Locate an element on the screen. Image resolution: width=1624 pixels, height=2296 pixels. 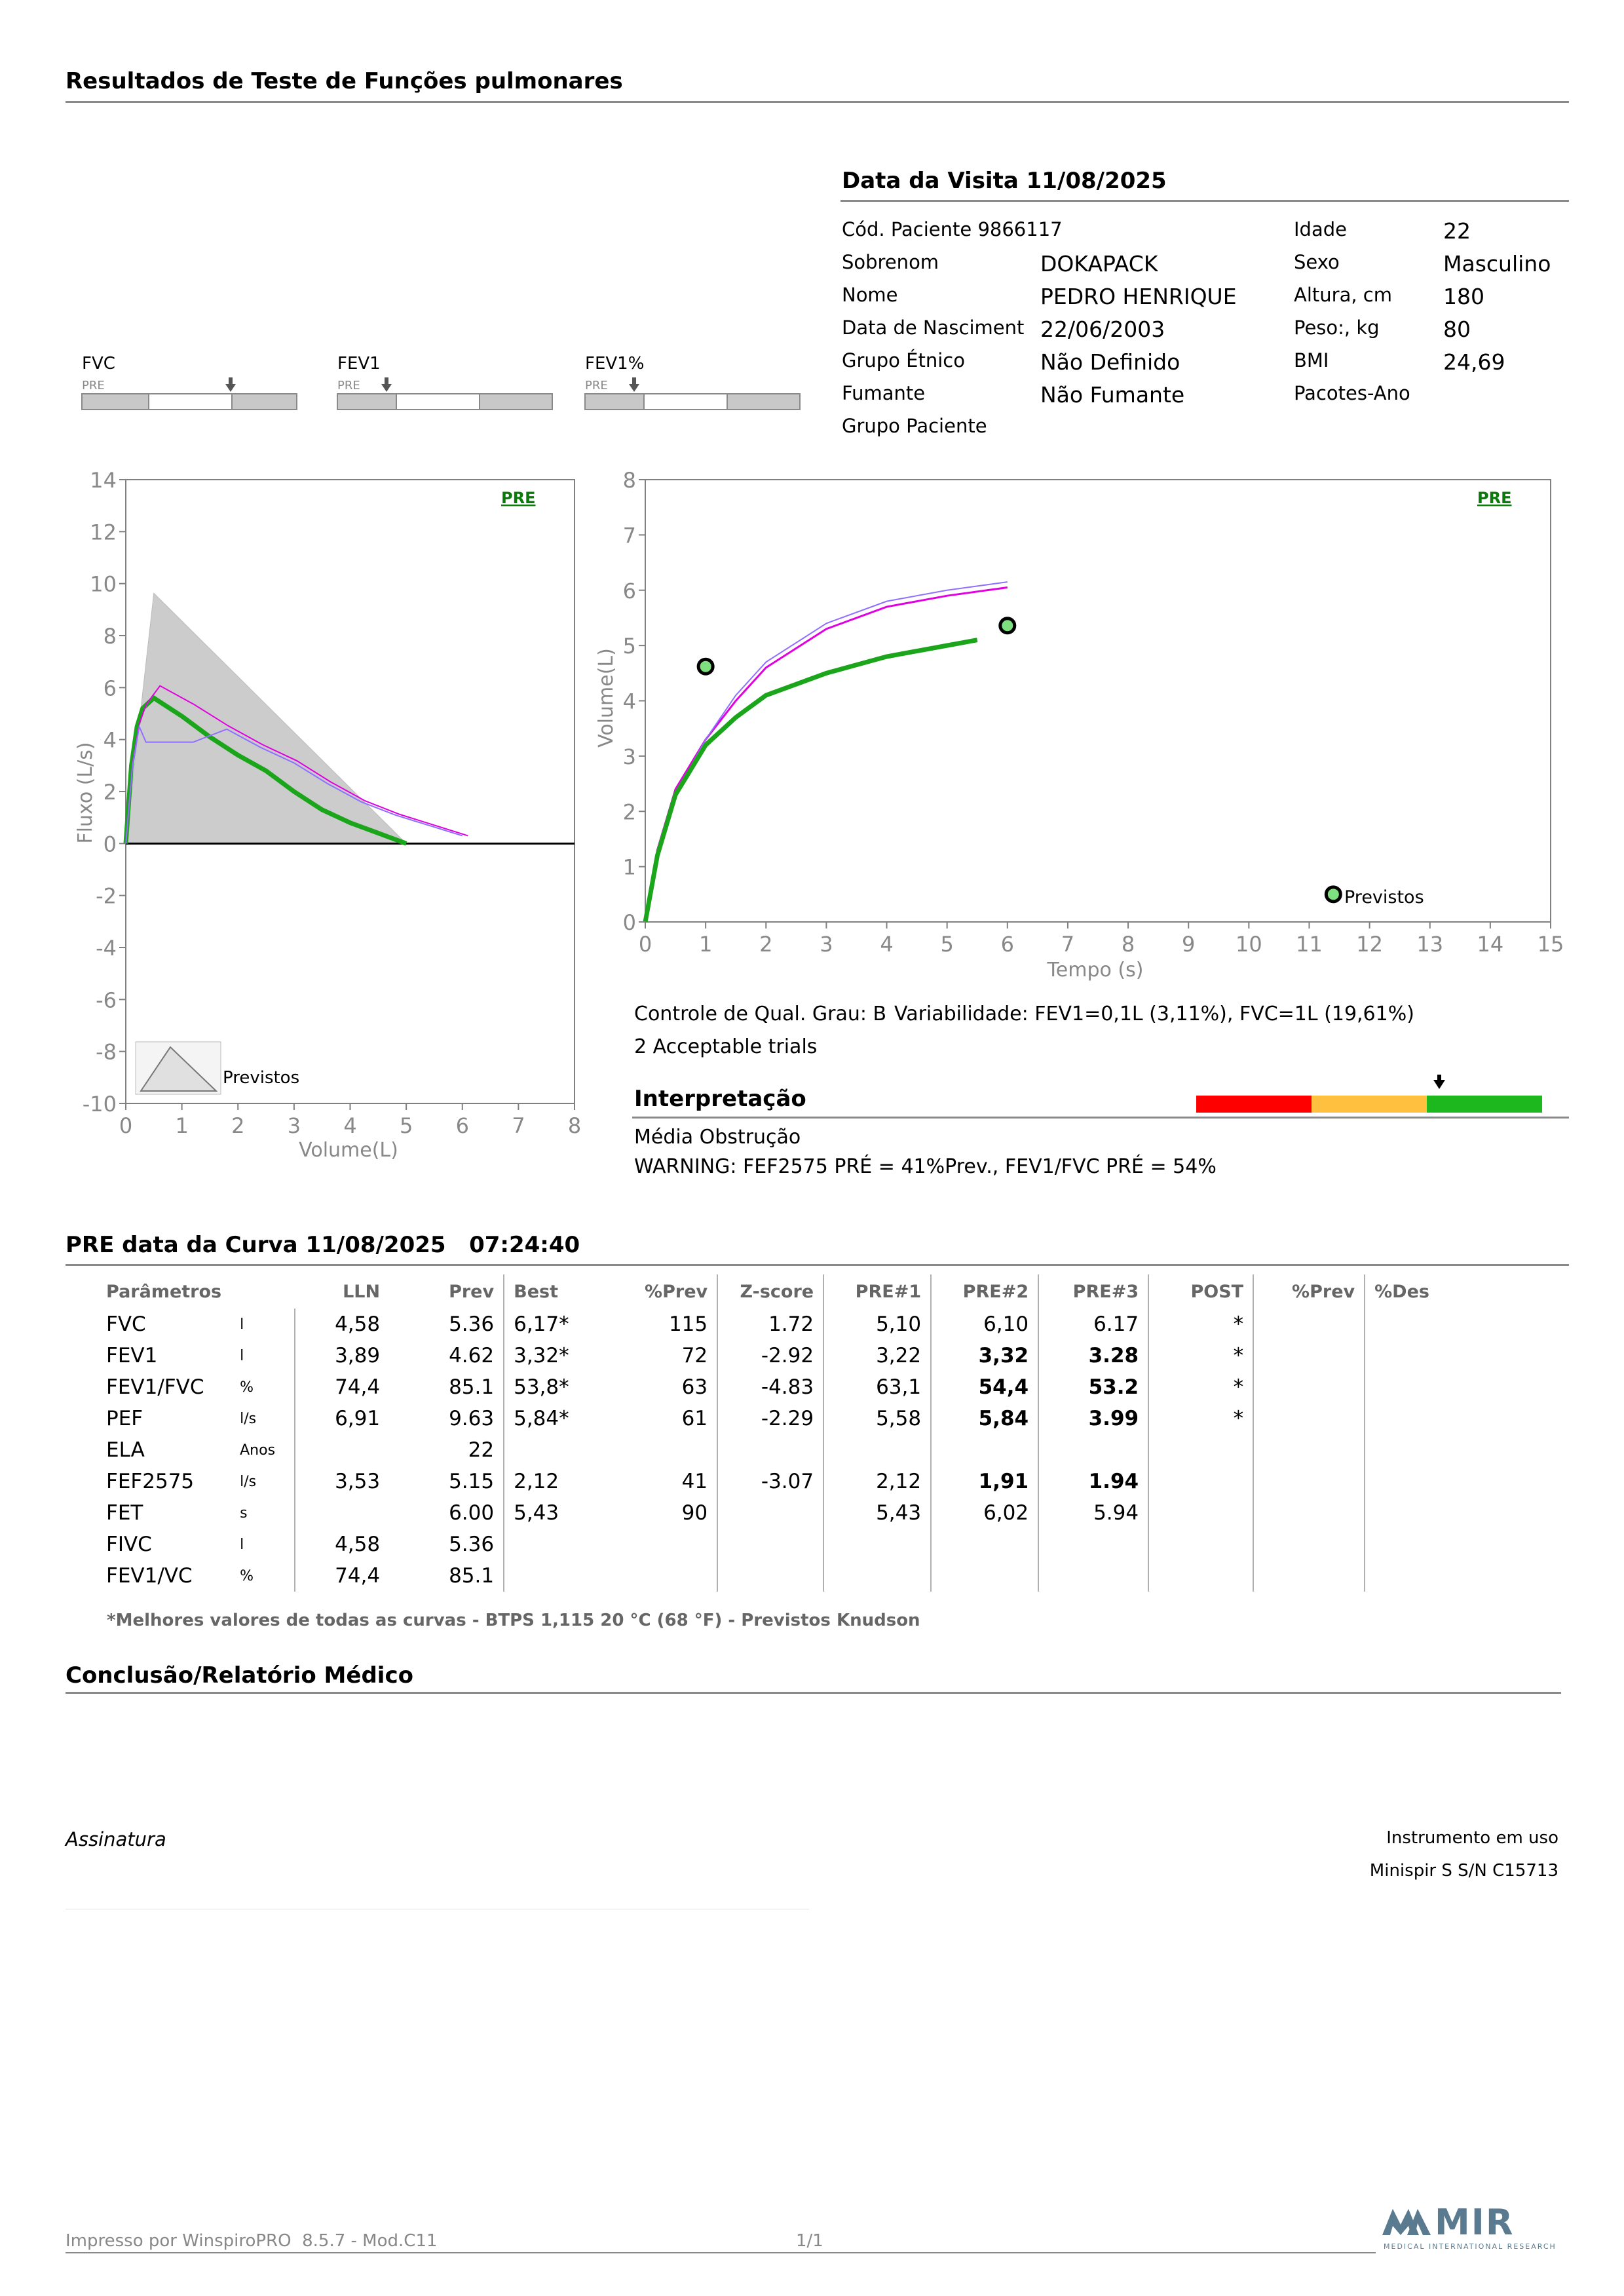
height-value: 180 is located at coordinates (1463, 296).